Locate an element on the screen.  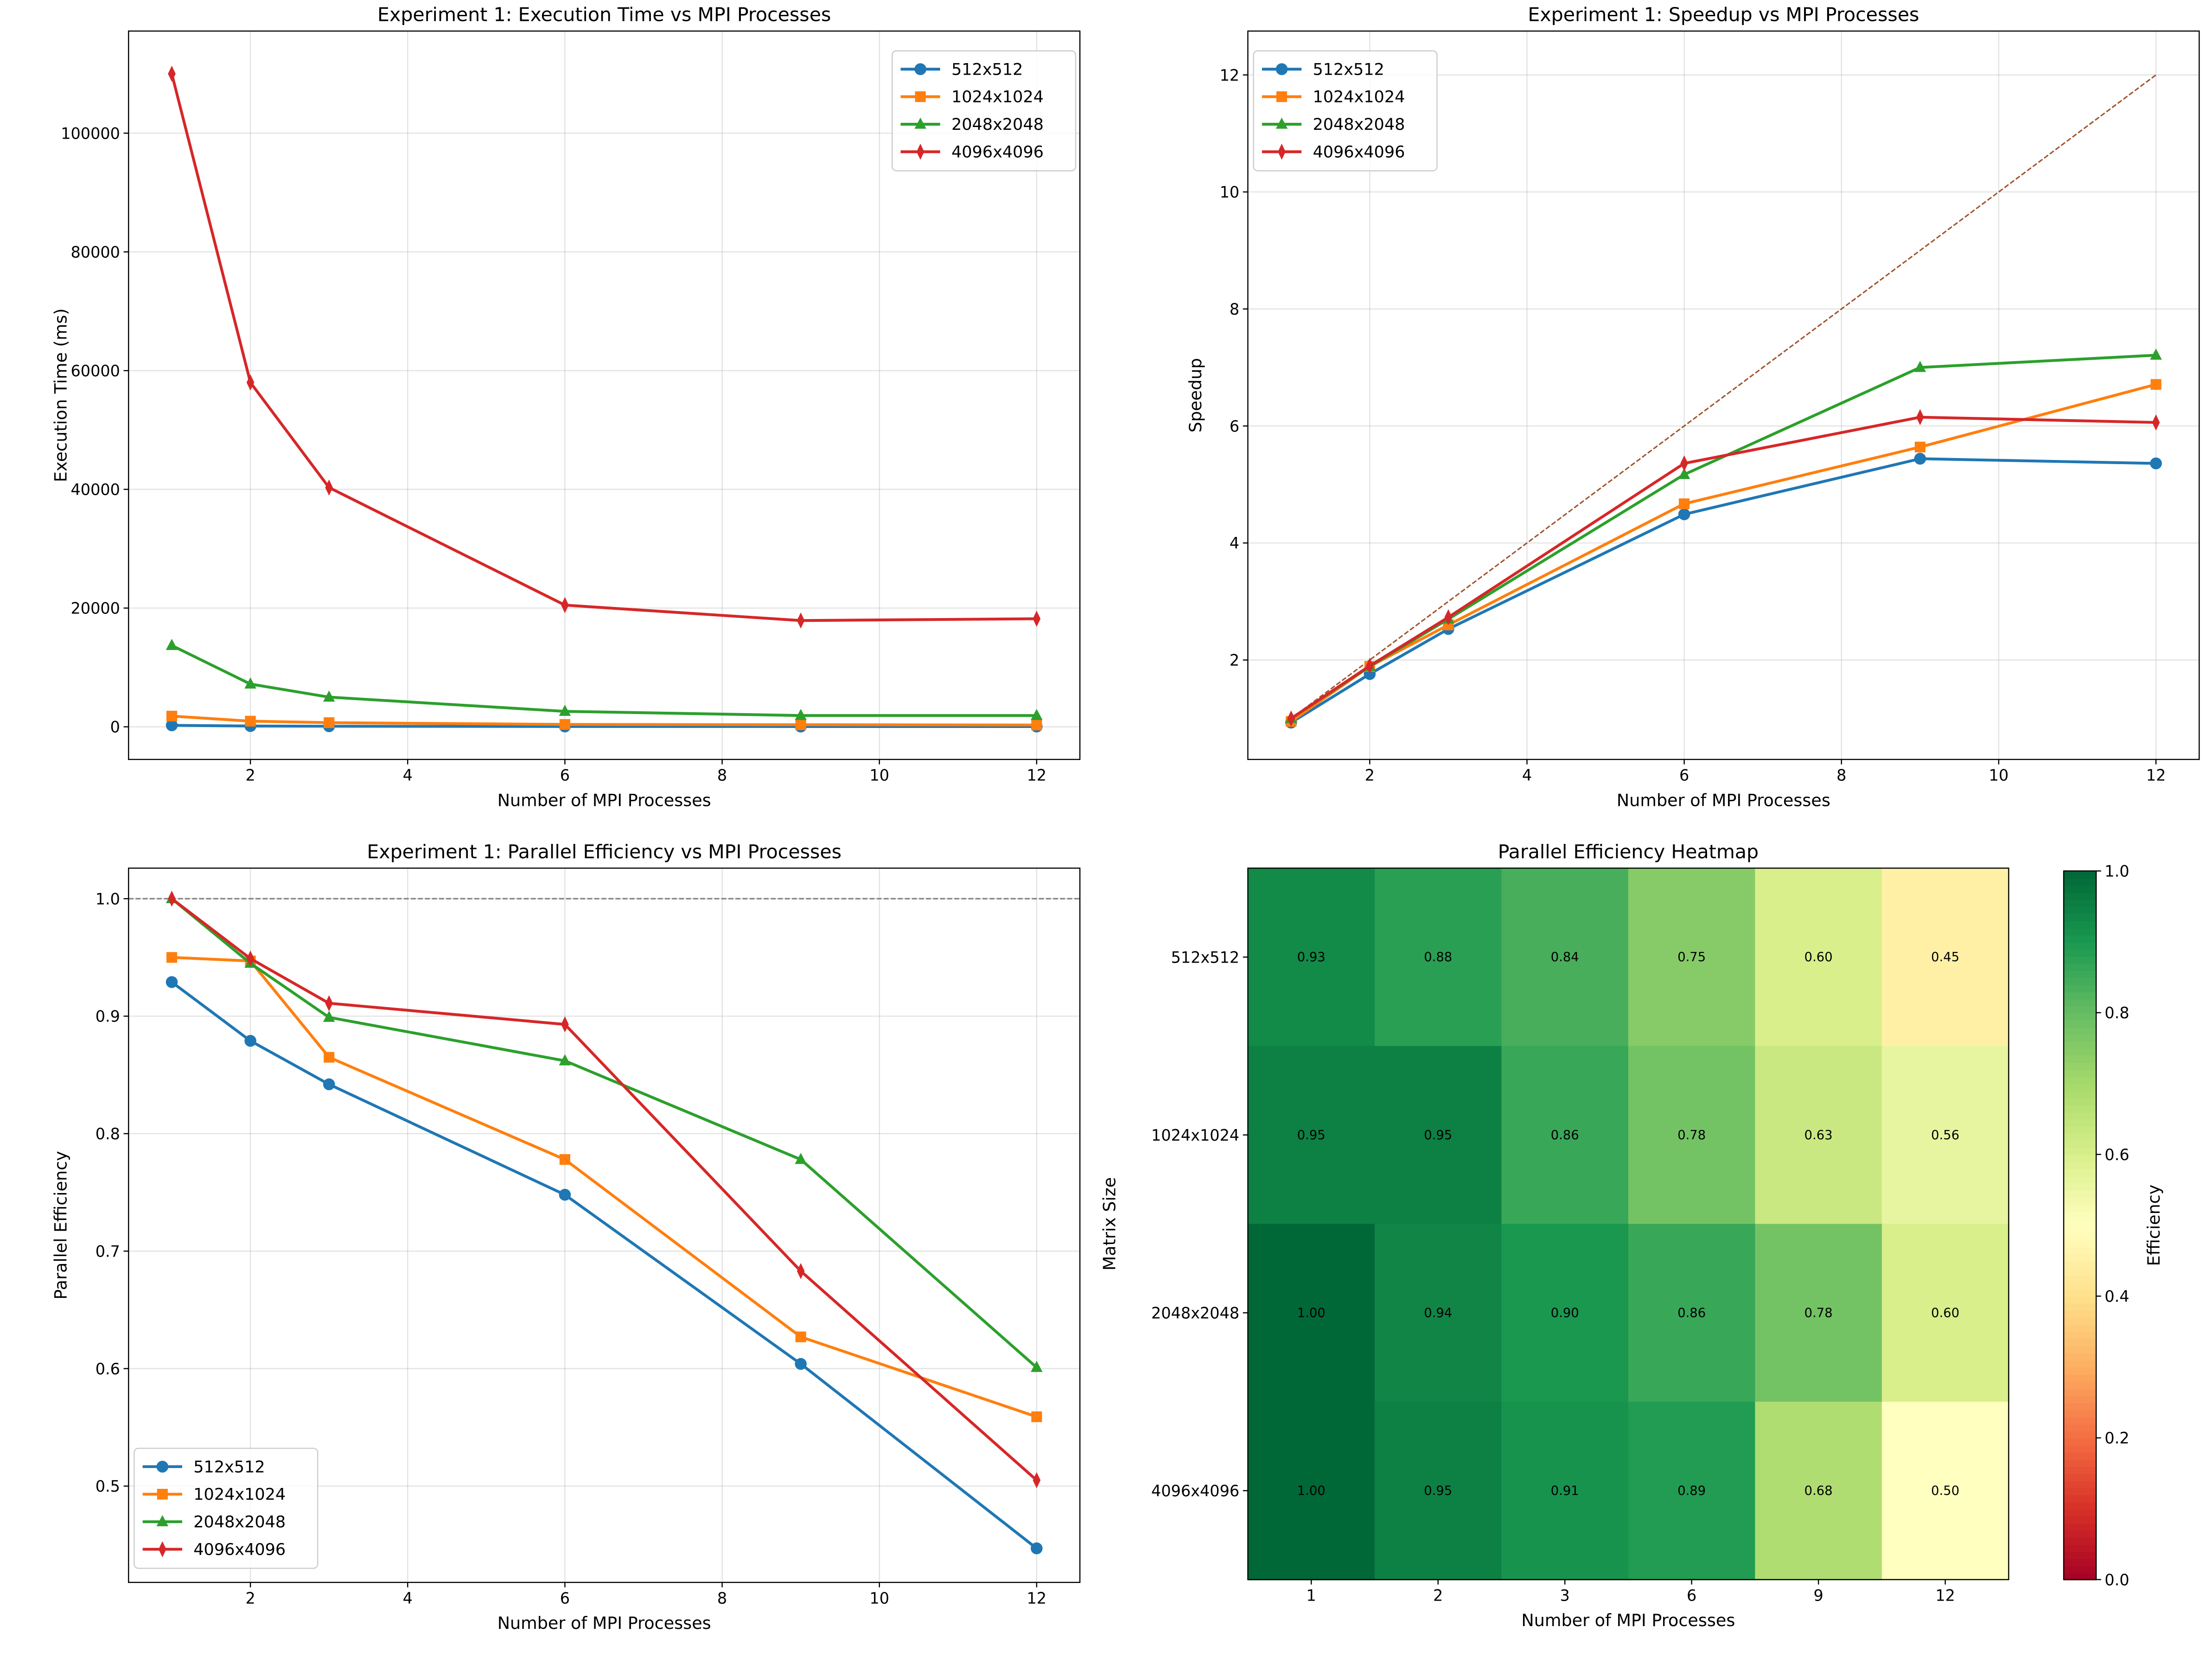
legend: 512x512 1024x1024 2048x2048 4096x4096 is located at coordinates (985, 111).